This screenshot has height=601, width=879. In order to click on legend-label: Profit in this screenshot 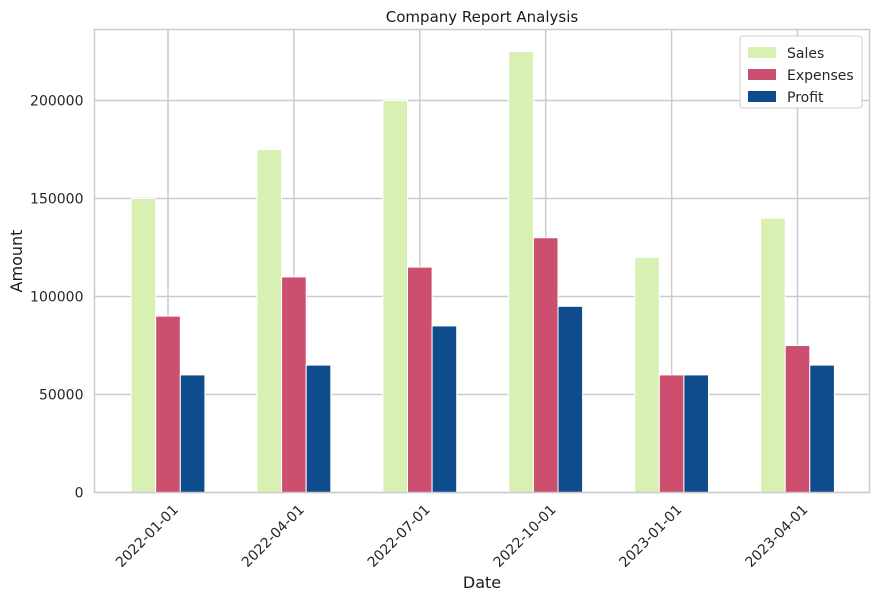, I will do `click(805, 98)`.